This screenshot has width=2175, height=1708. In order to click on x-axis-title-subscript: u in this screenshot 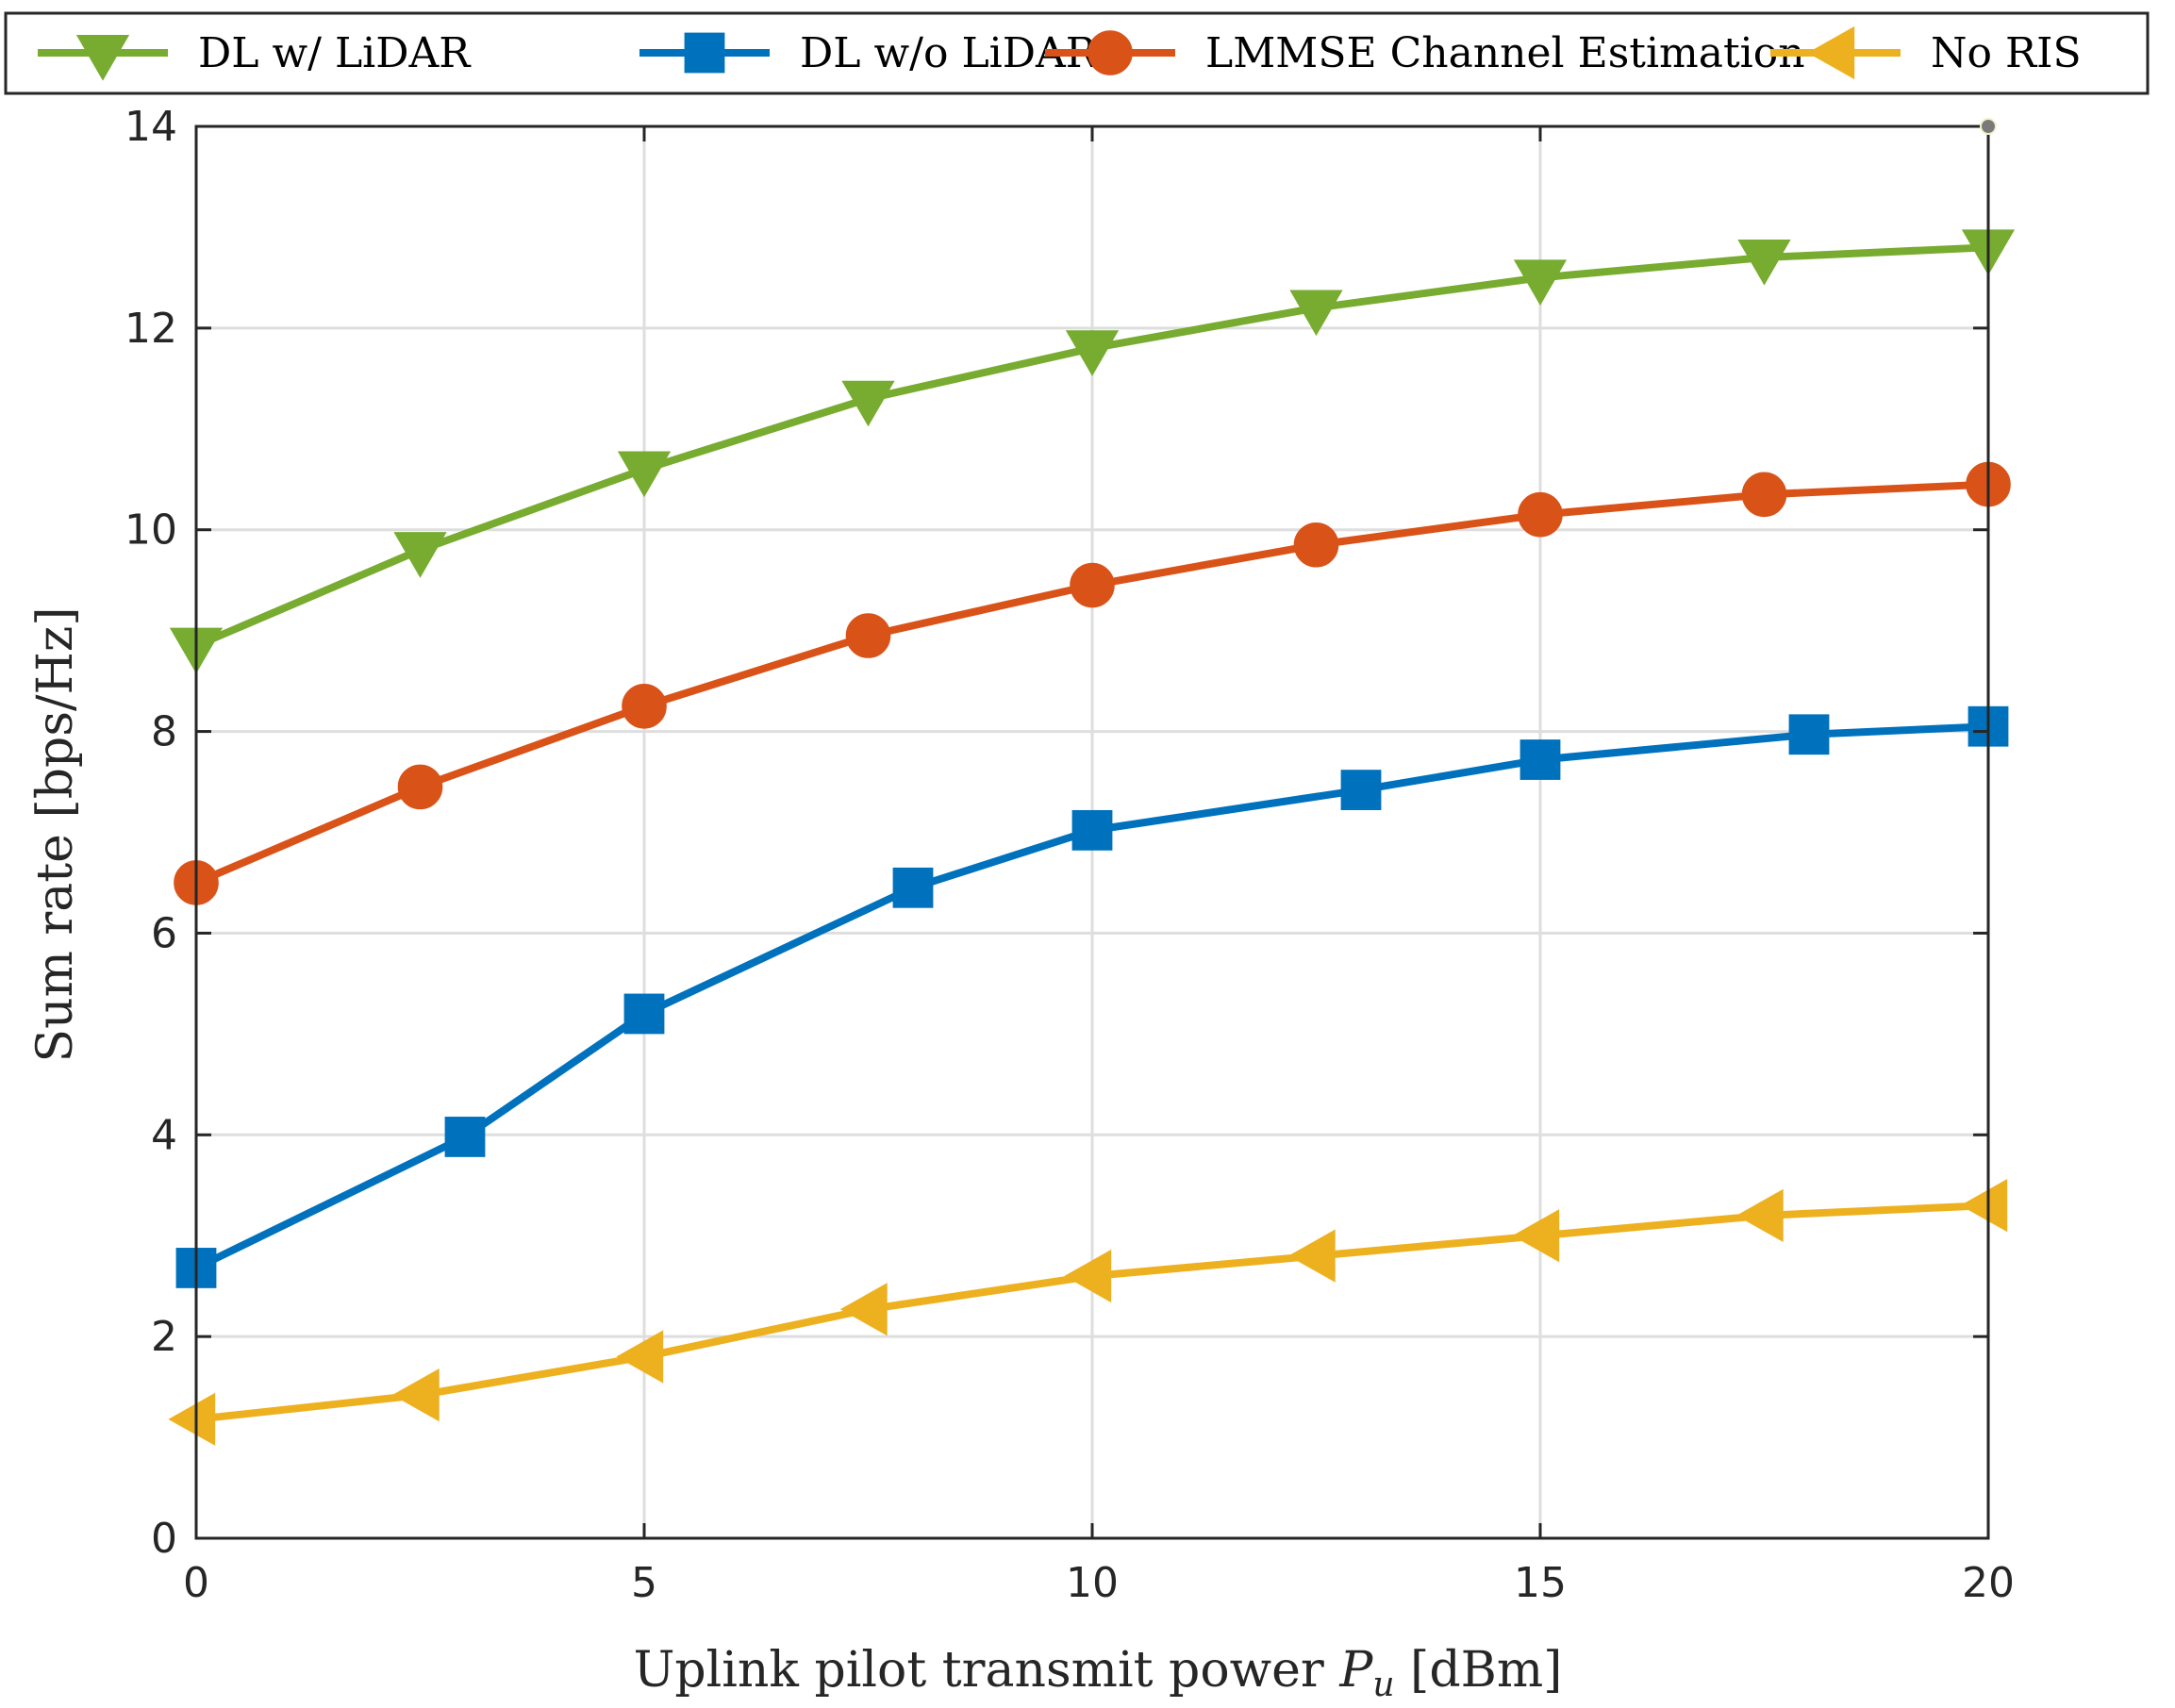, I will do `click(1383, 1685)`.